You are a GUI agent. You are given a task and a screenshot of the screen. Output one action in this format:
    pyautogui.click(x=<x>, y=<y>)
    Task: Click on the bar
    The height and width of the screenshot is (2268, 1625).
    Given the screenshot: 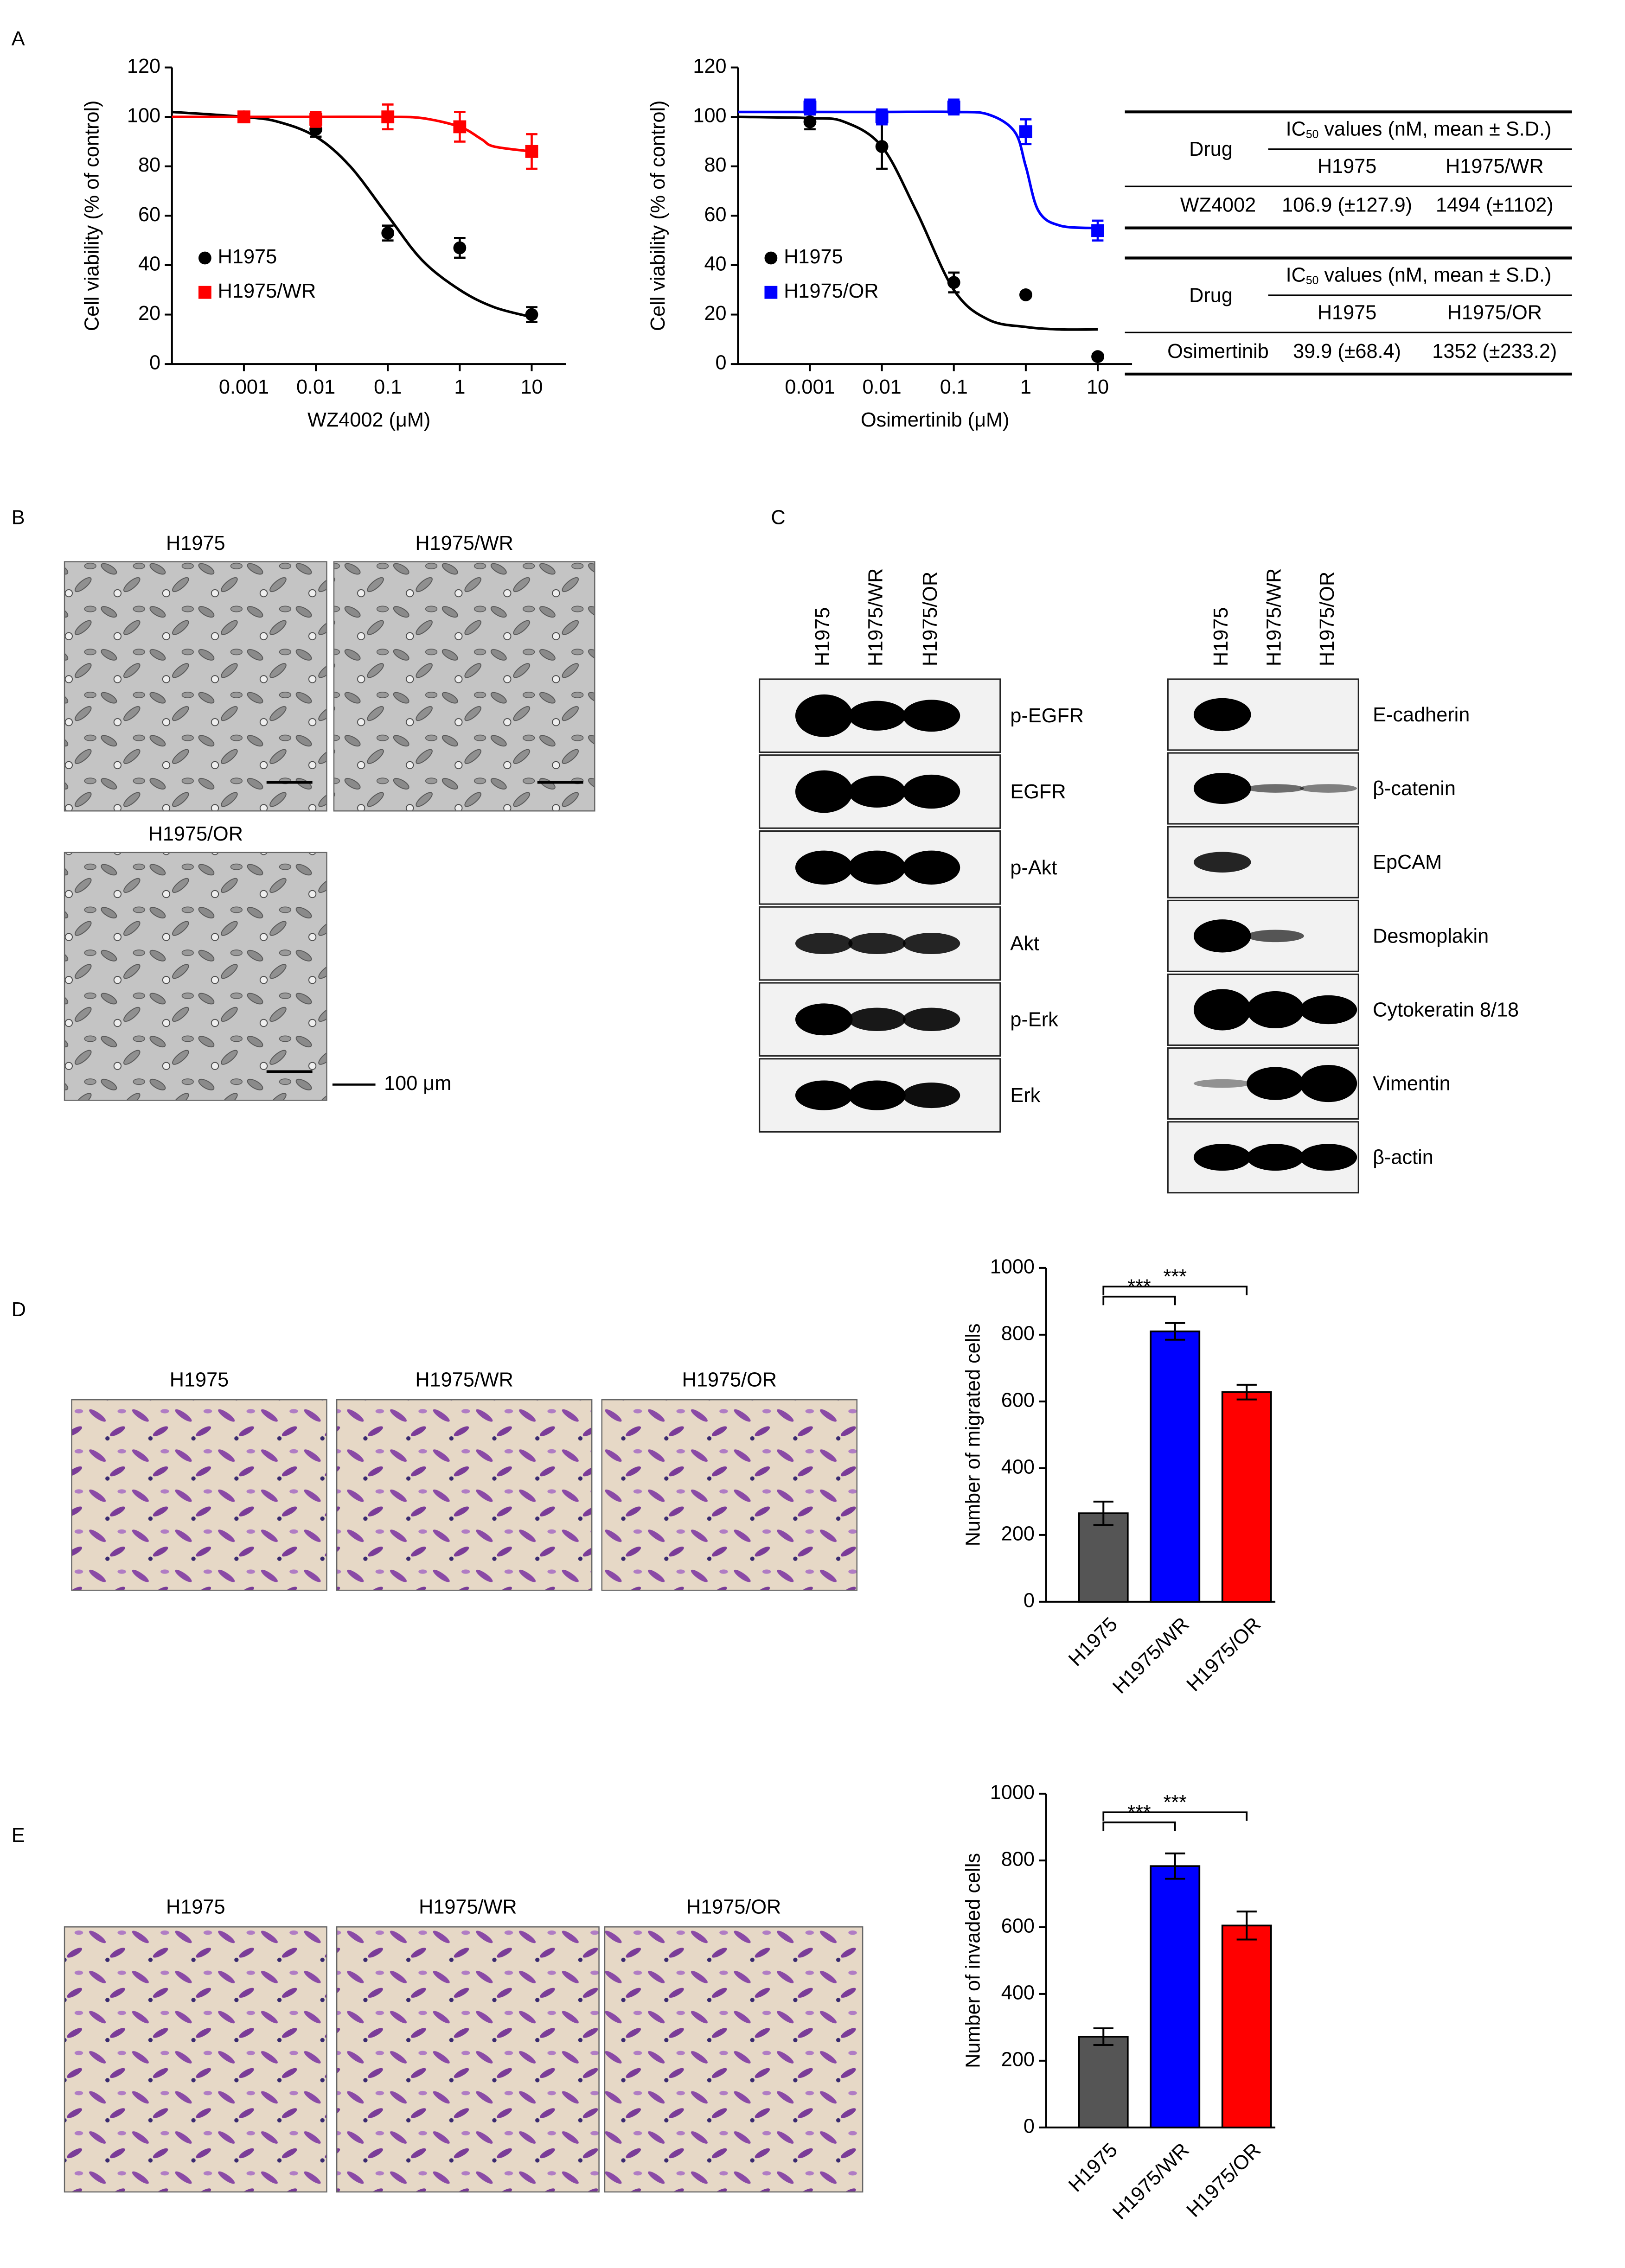 What is the action you would take?
    pyautogui.click(x=1247, y=1497)
    